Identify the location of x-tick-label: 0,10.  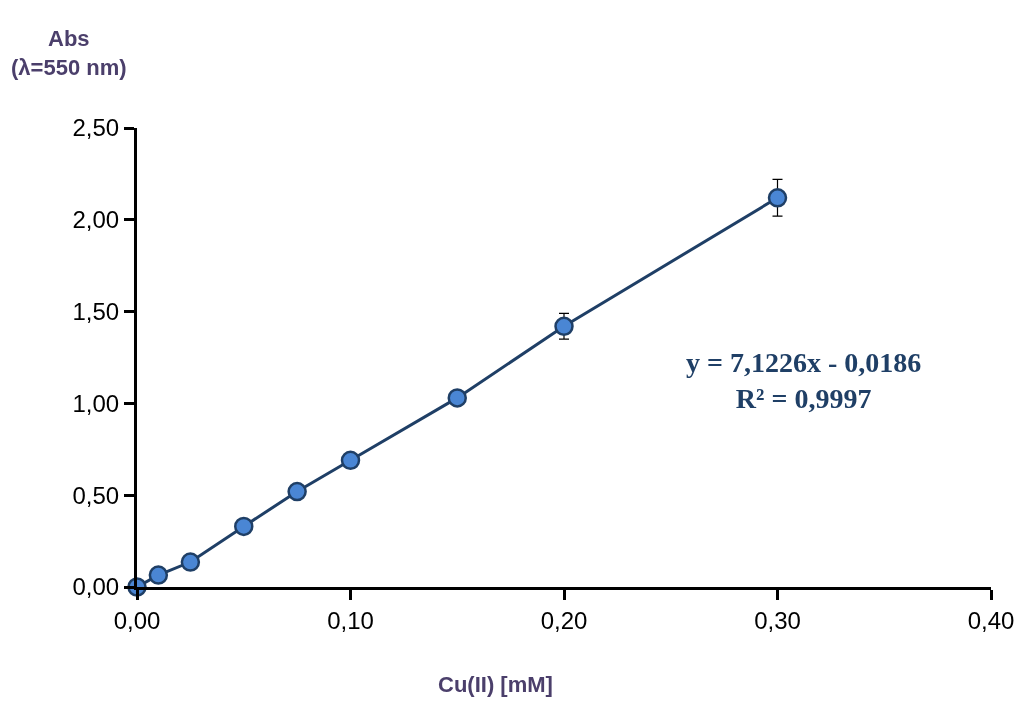
(350, 620).